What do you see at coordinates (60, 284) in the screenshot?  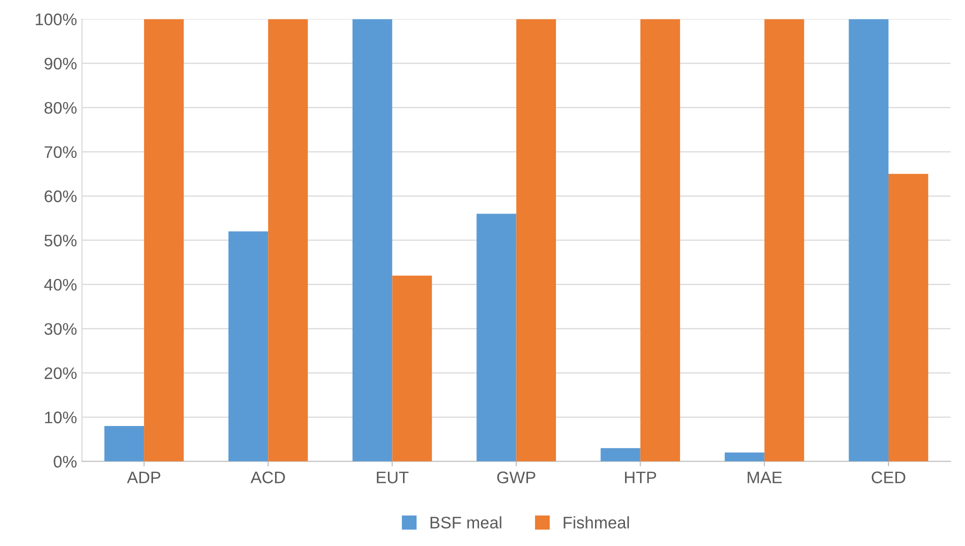 I see `y-tick-label: 40%` at bounding box center [60, 284].